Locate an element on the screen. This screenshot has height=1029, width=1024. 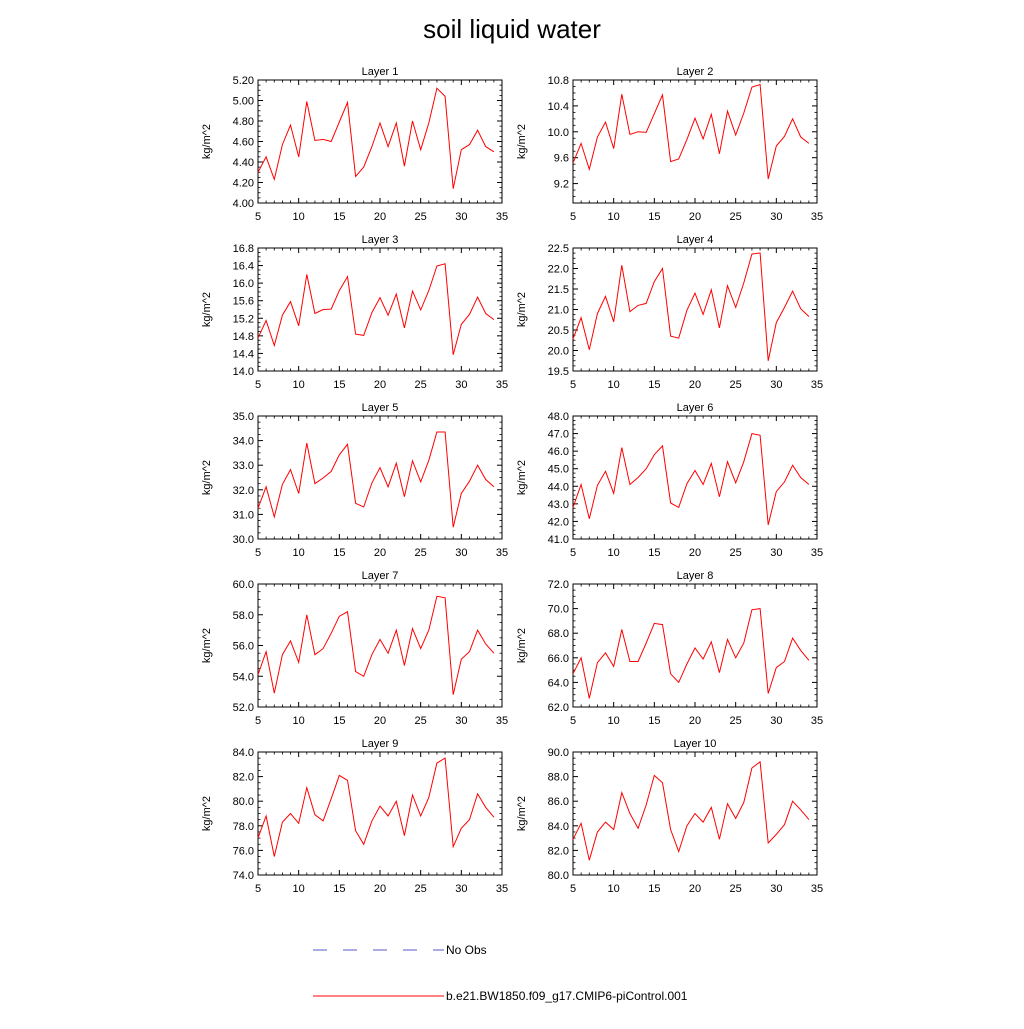
y-tick-label: 22.0 is located at coordinates (558, 270).